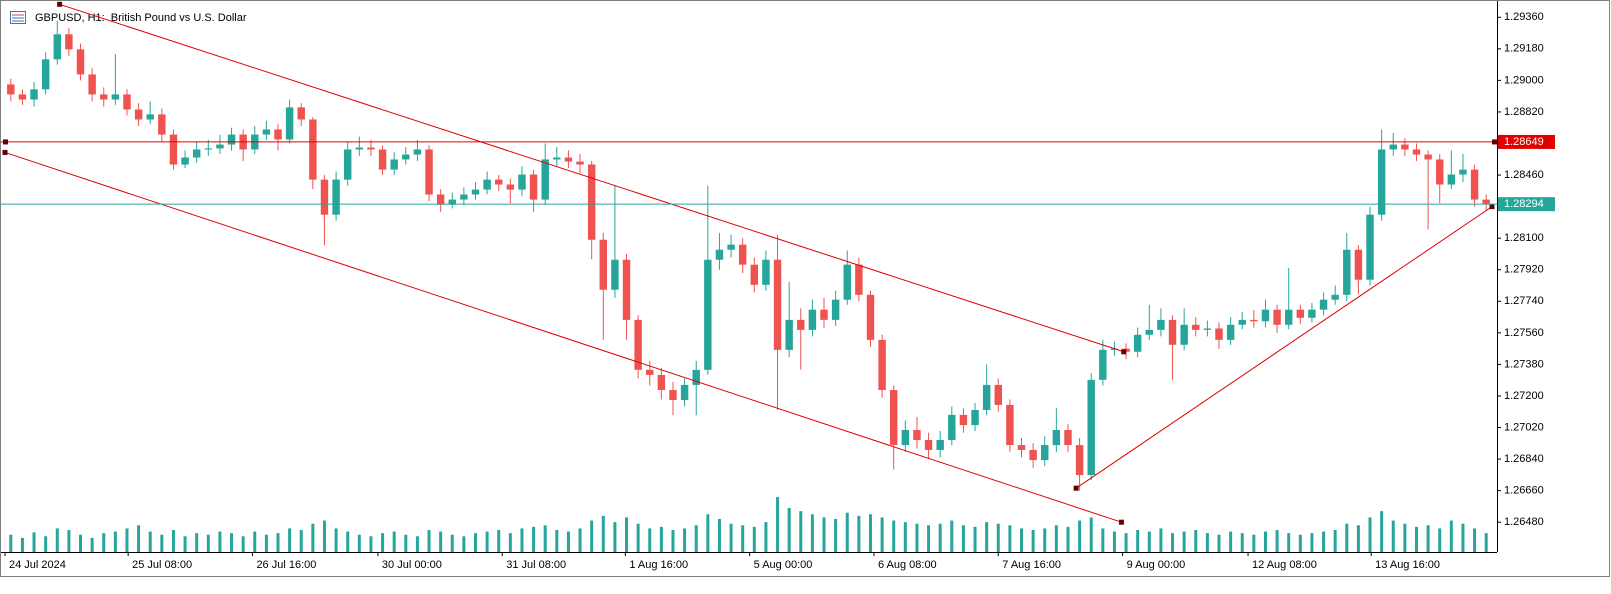 The image size is (1611, 594). What do you see at coordinates (37, 565) in the screenshot?
I see `x-tick-label: 24 Jul 2024` at bounding box center [37, 565].